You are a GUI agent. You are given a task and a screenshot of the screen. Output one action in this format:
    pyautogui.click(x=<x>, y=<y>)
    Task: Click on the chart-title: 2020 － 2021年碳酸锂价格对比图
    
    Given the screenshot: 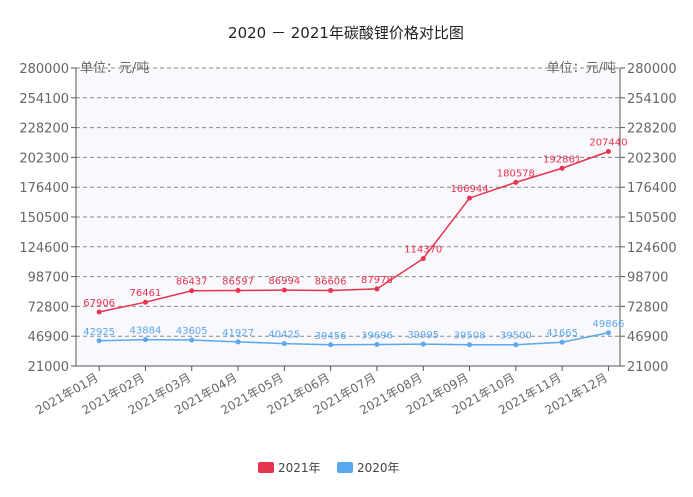 What is the action you would take?
    pyautogui.click(x=346, y=33)
    